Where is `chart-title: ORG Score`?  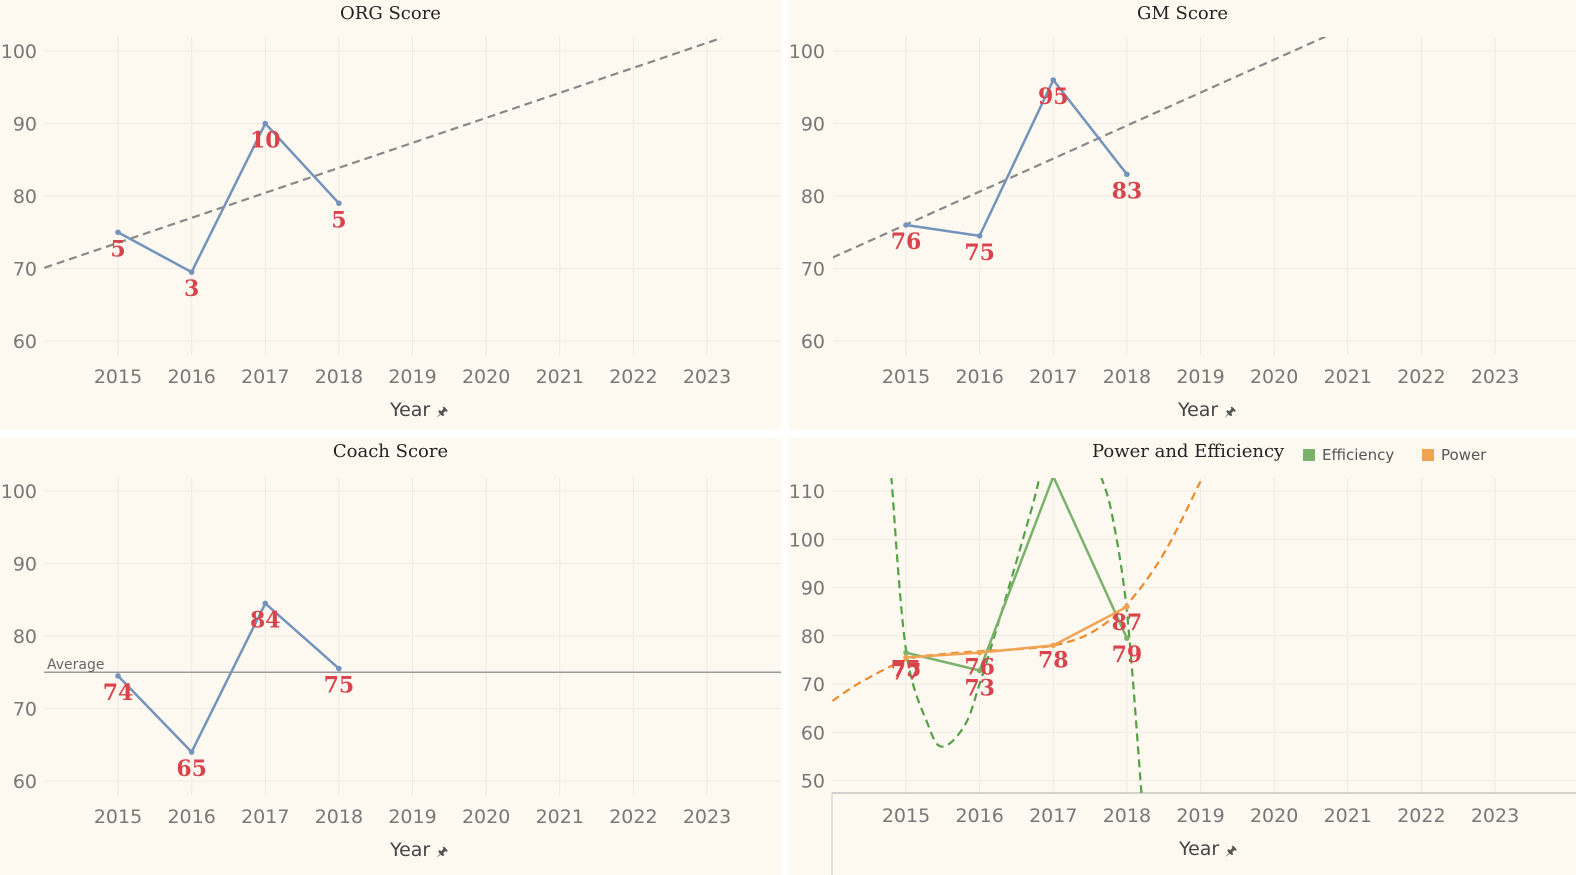 chart-title: ORG Score is located at coordinates (390, 13).